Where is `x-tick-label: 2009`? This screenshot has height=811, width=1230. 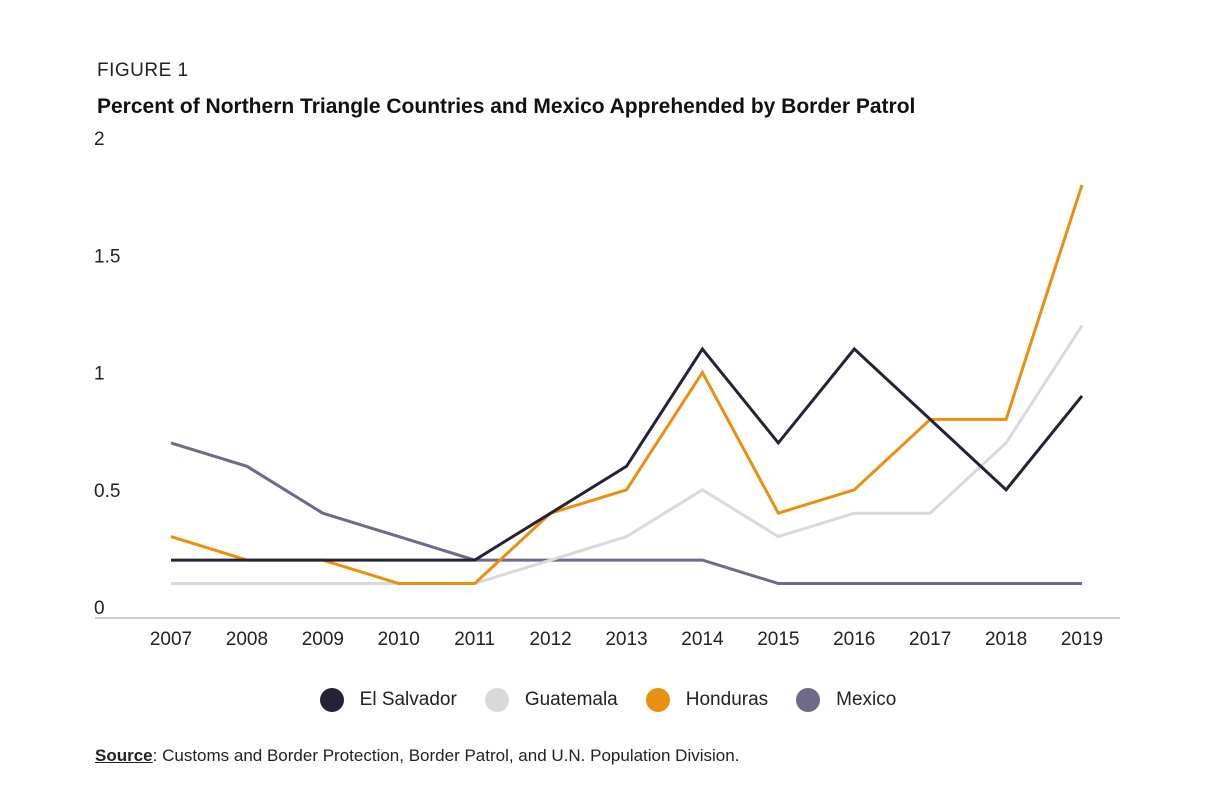
x-tick-label: 2009 is located at coordinates (323, 639).